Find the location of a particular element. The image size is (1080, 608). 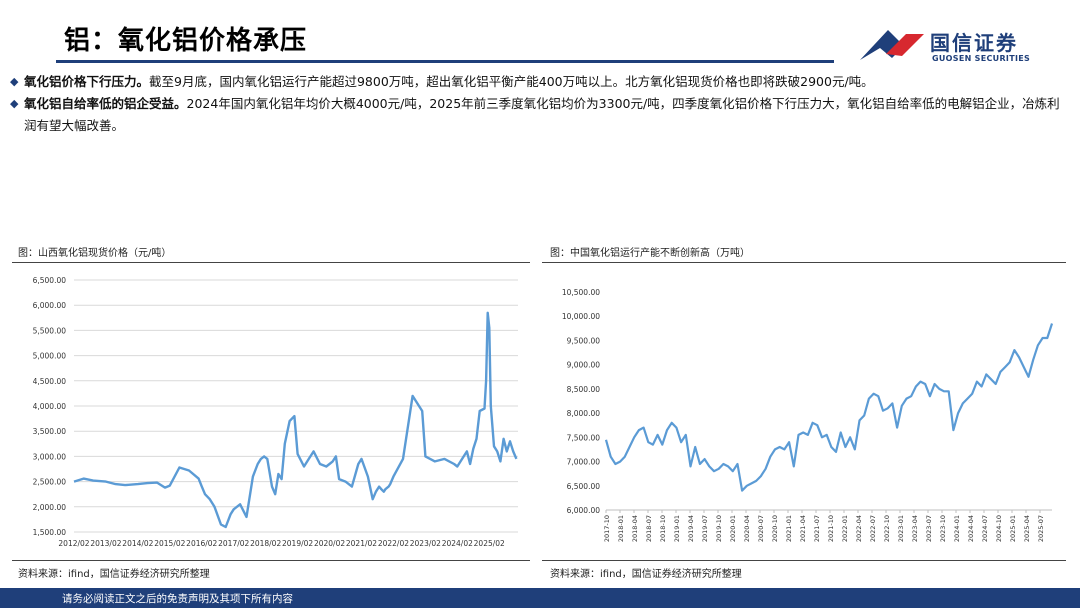

x-tick-label: 2016/02 is located at coordinates (201, 543).